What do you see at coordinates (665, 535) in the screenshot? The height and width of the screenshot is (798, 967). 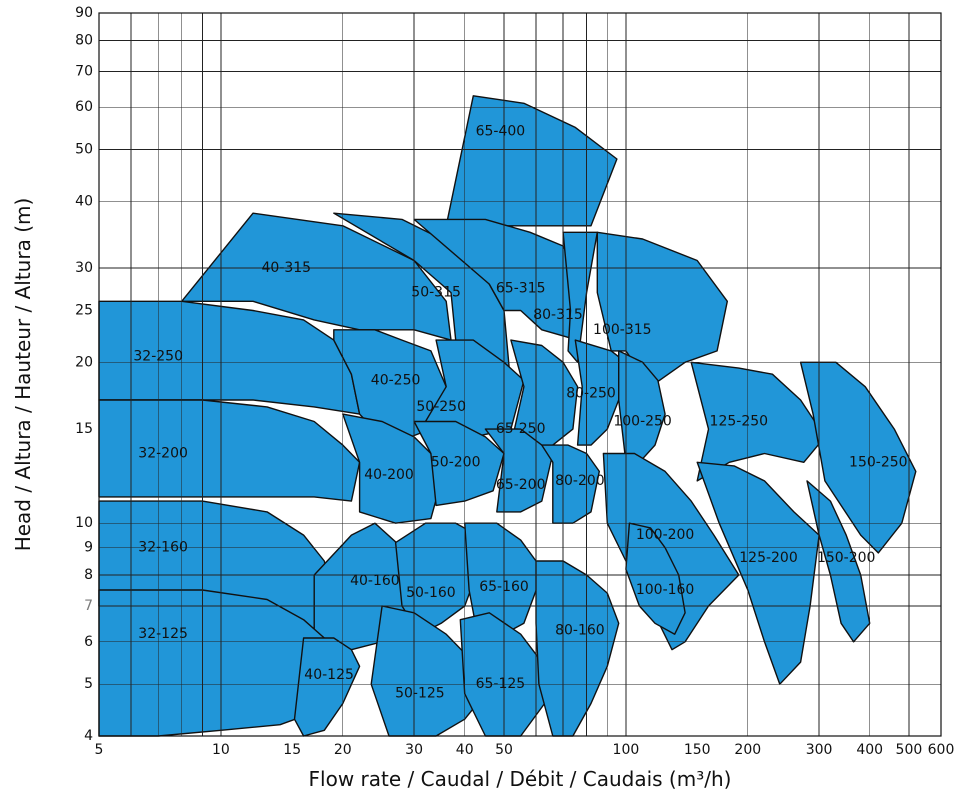 I see `region-label-100-200: 100-200` at bounding box center [665, 535].